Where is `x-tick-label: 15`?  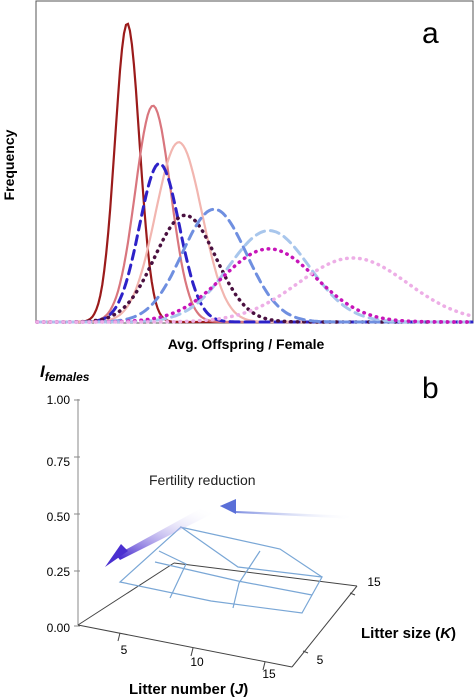
x-tick-label: 15 is located at coordinates (269, 674).